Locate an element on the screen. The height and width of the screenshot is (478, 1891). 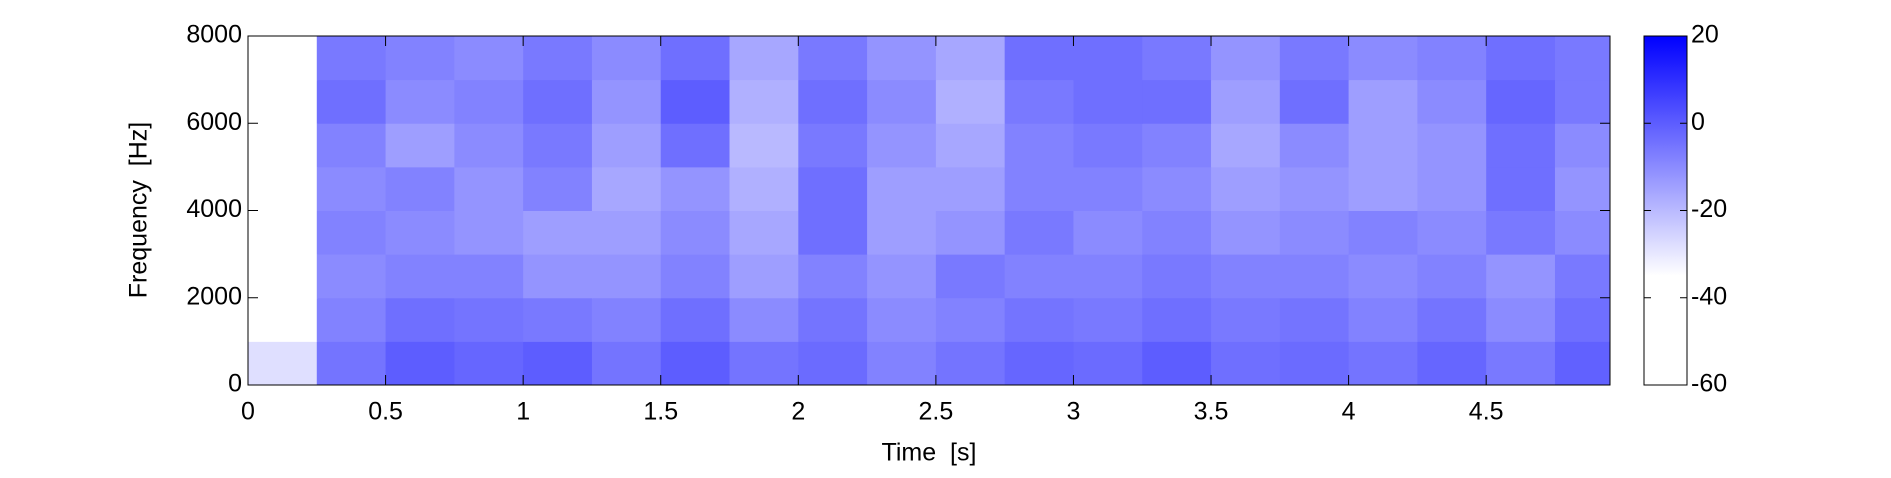
x-axis-label: Time [s] is located at coordinates (929, 453).